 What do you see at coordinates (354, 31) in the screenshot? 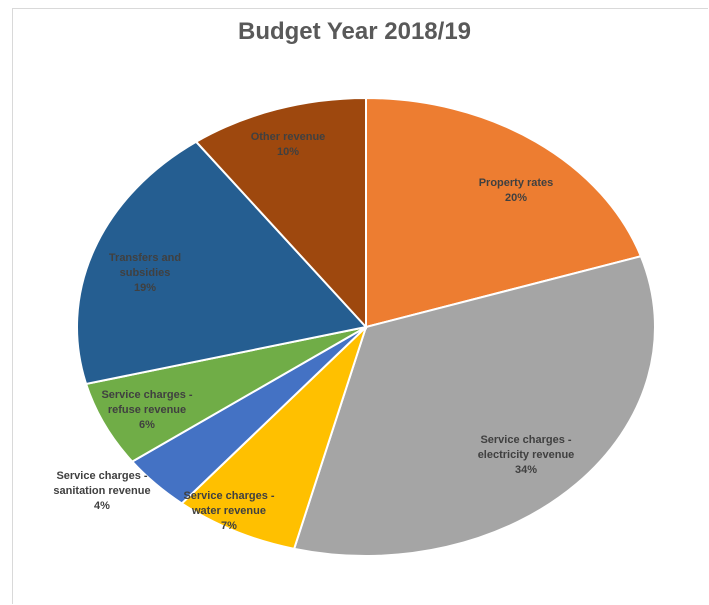
I see `chart-title: Budget Year 2018/19` at bounding box center [354, 31].